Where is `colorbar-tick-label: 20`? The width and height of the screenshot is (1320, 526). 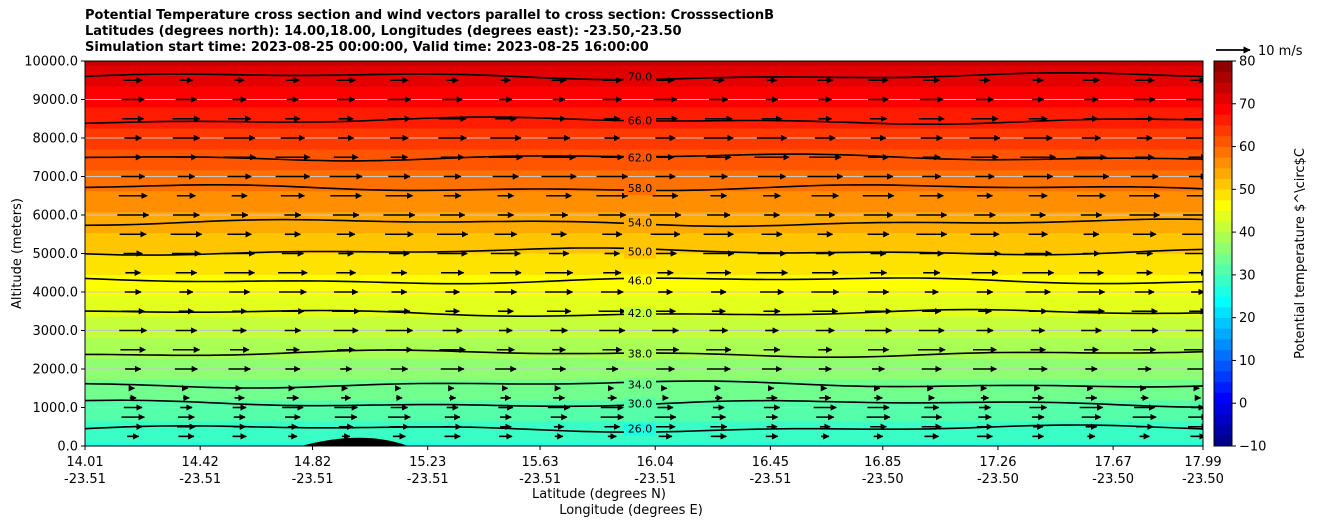 colorbar-tick-label: 20 is located at coordinates (1247, 318).